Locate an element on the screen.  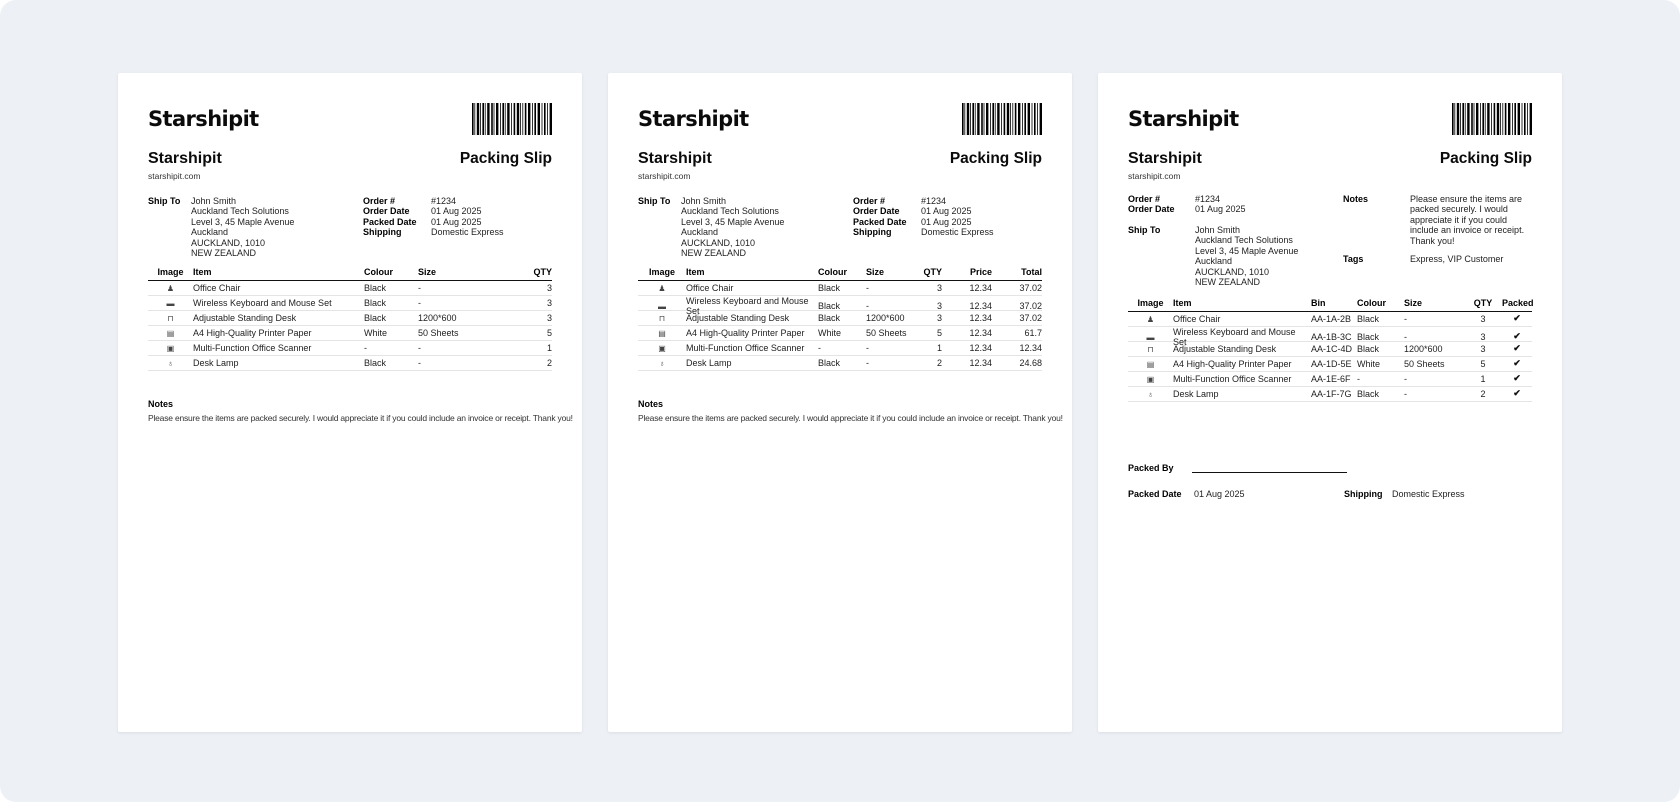
item-bin: AA-1C-4D is located at coordinates (1332, 348).